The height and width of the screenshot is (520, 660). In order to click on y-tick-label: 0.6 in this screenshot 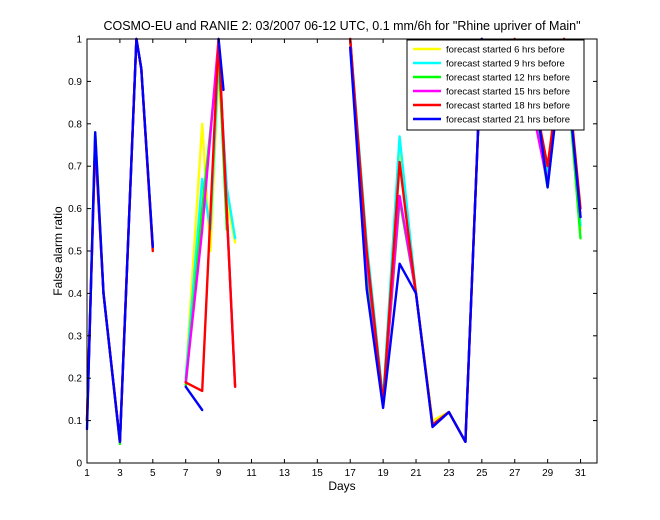, I will do `click(75, 209)`.